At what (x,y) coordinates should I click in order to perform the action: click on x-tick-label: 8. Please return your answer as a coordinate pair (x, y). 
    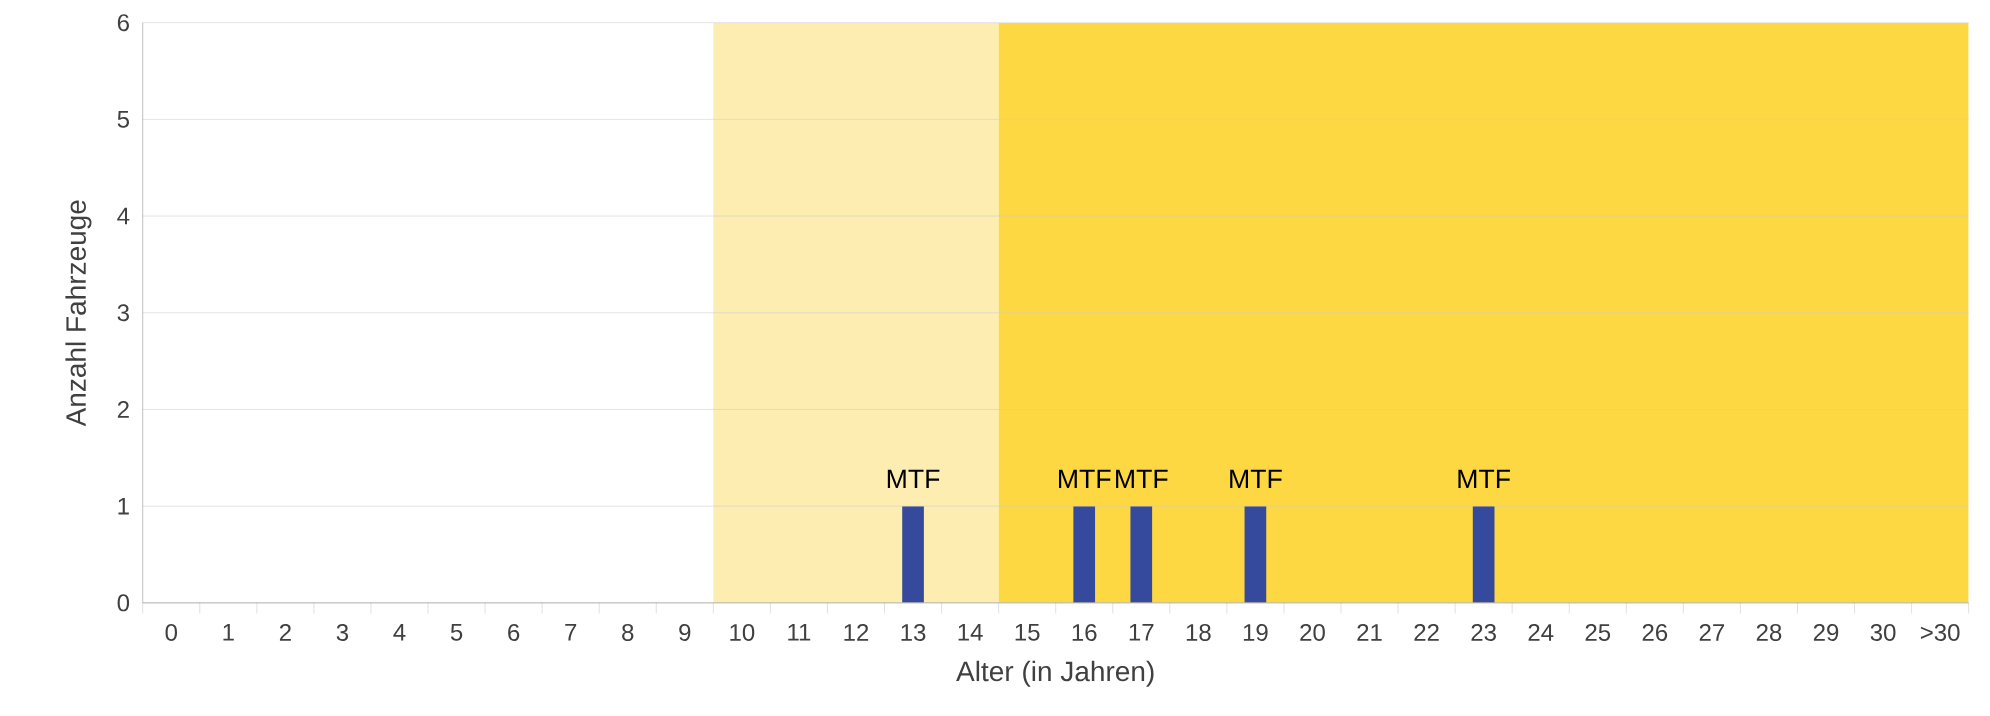
    Looking at the image, I should click on (628, 632).